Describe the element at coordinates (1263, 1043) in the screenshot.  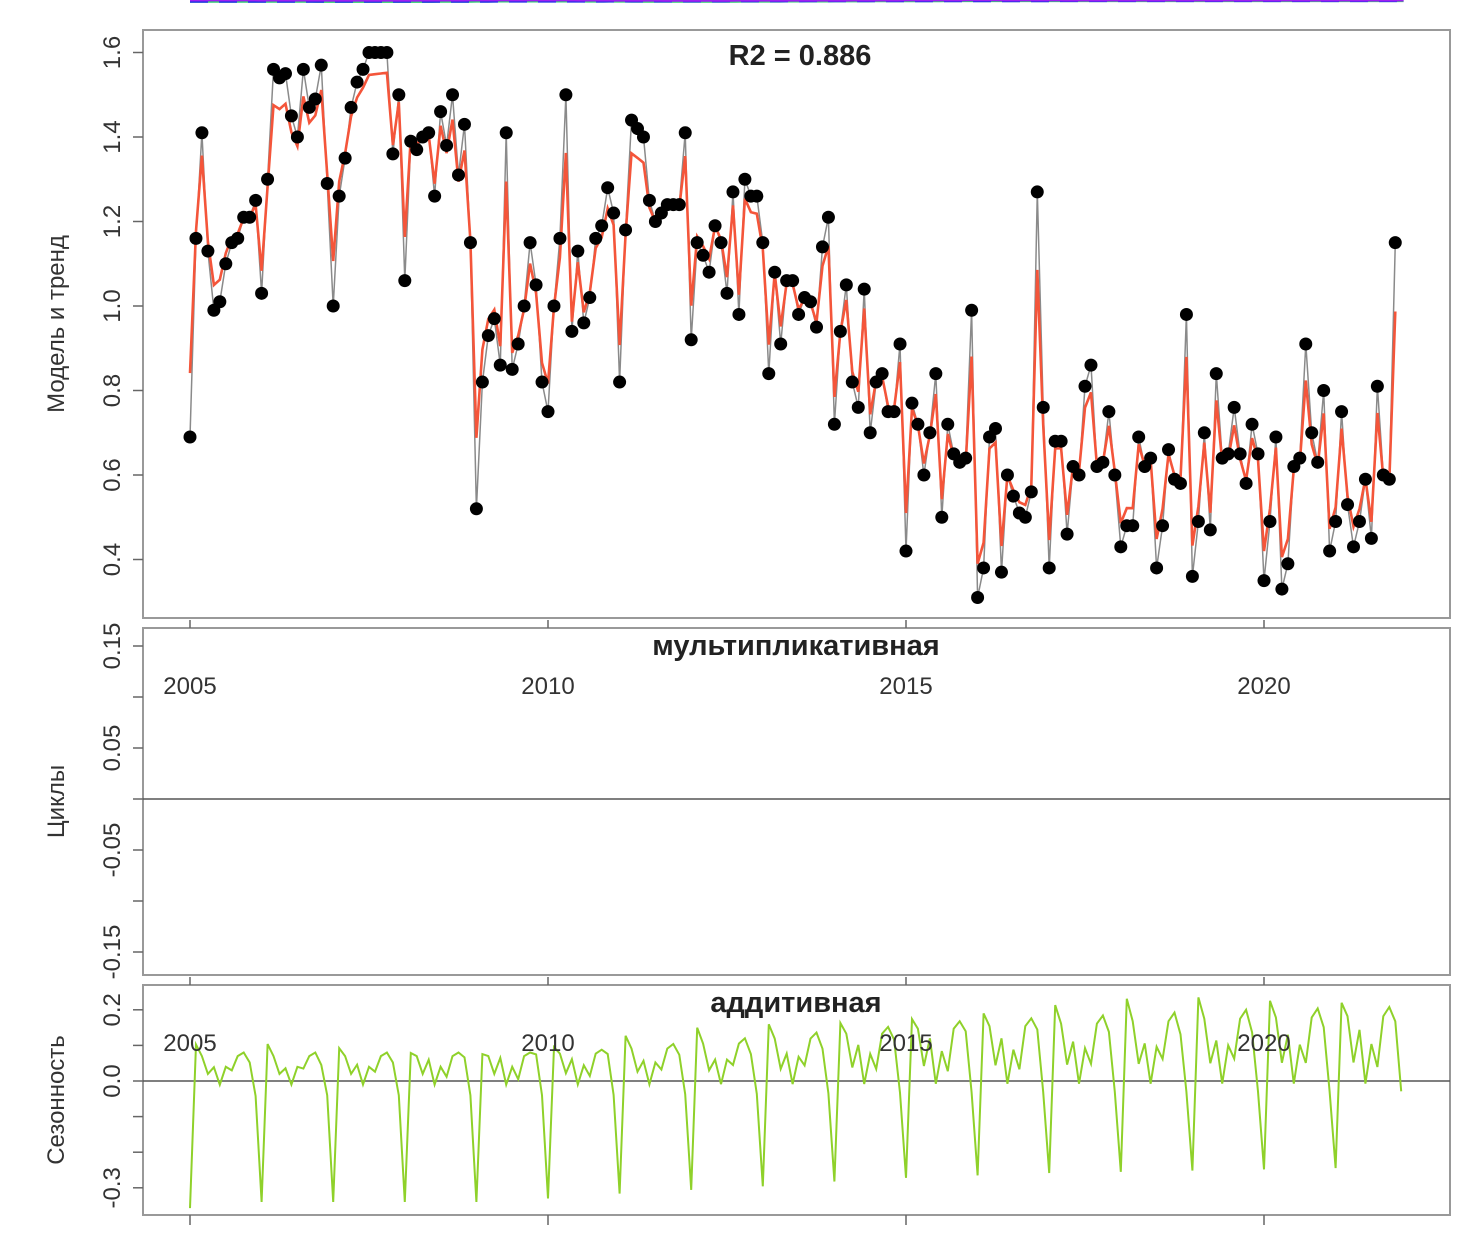
I see `x-tick-label: 2020` at that location.